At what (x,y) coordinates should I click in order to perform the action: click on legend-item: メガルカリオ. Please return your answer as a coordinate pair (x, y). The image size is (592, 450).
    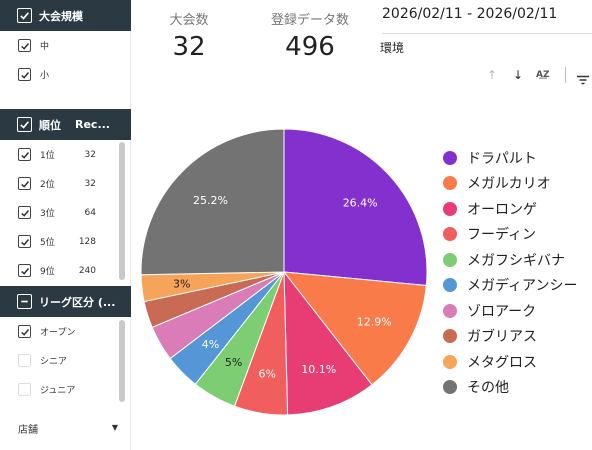
    Looking at the image, I should click on (510, 184).